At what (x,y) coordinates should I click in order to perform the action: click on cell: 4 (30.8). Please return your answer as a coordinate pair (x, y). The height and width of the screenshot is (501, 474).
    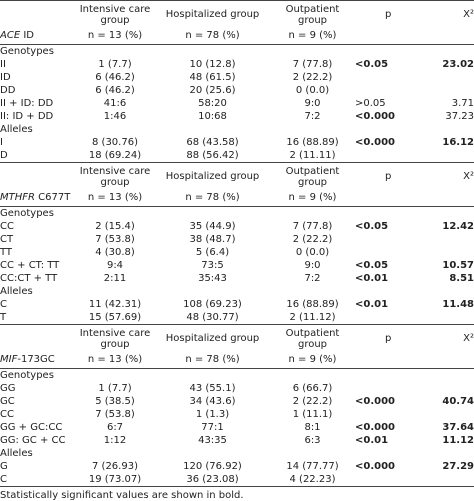
    Looking at the image, I should click on (115, 252).